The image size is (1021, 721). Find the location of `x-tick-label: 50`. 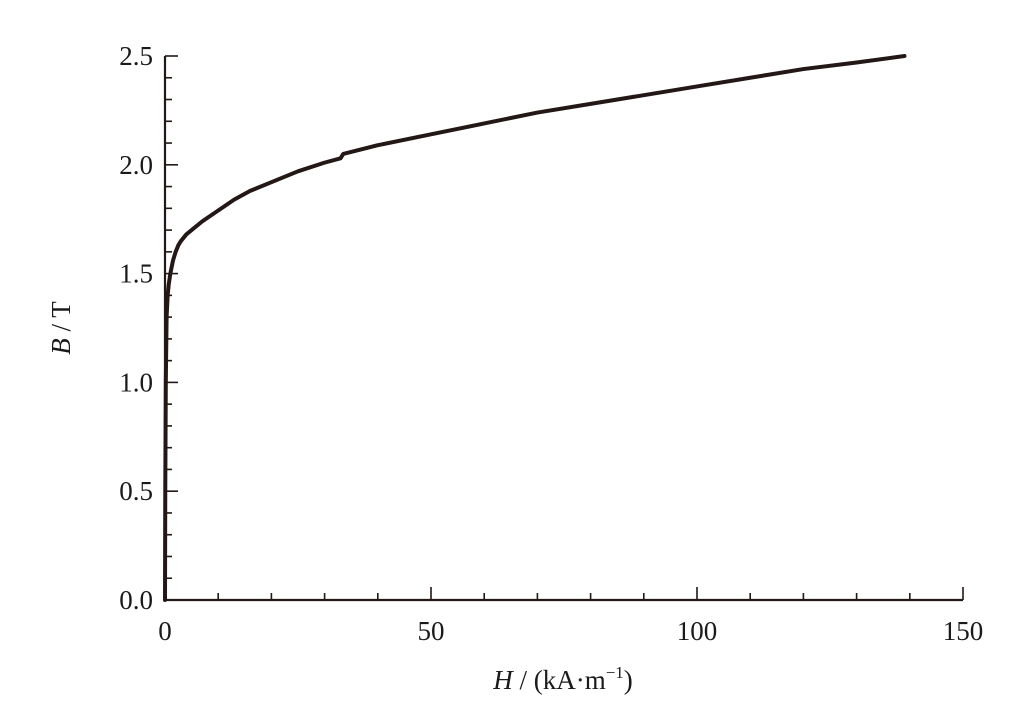

x-tick-label: 50 is located at coordinates (431, 631).